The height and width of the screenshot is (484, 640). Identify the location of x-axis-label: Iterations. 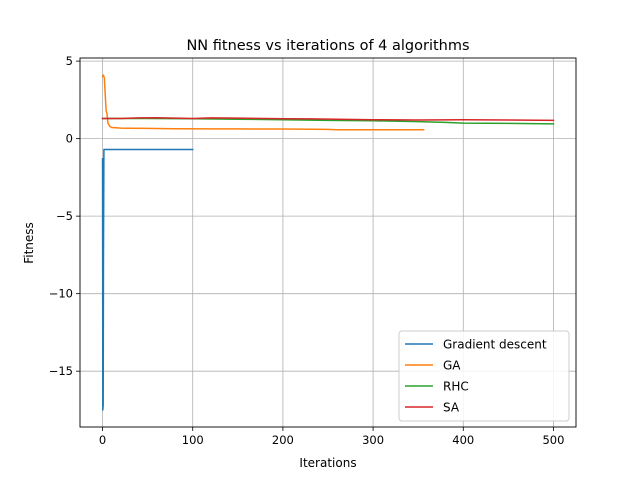
(327, 463).